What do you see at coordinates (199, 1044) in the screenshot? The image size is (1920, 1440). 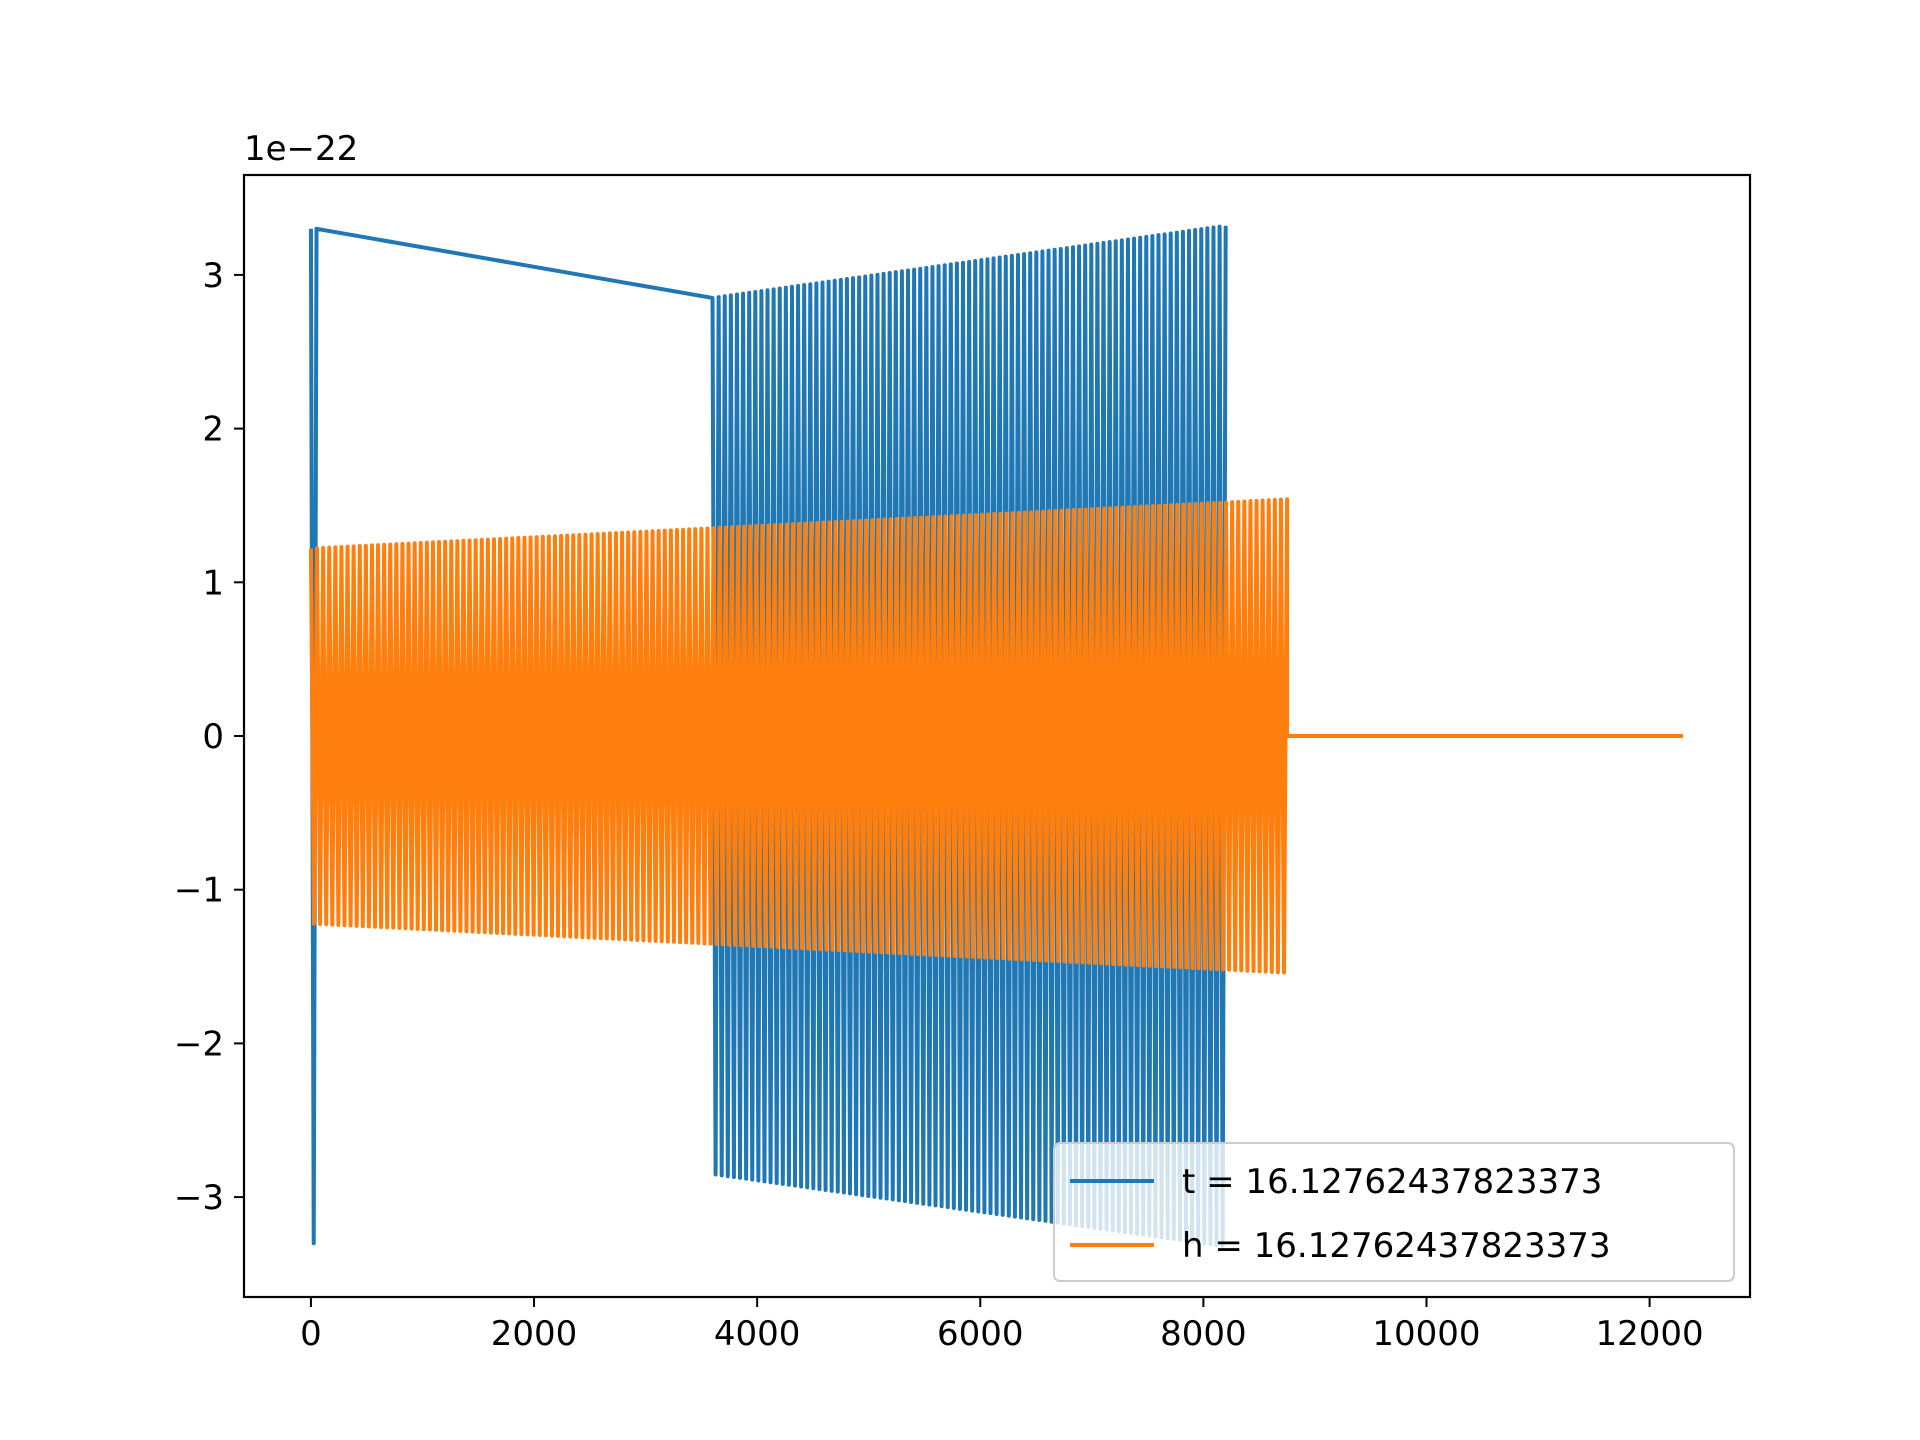 I see `y-tick-label: −2` at bounding box center [199, 1044].